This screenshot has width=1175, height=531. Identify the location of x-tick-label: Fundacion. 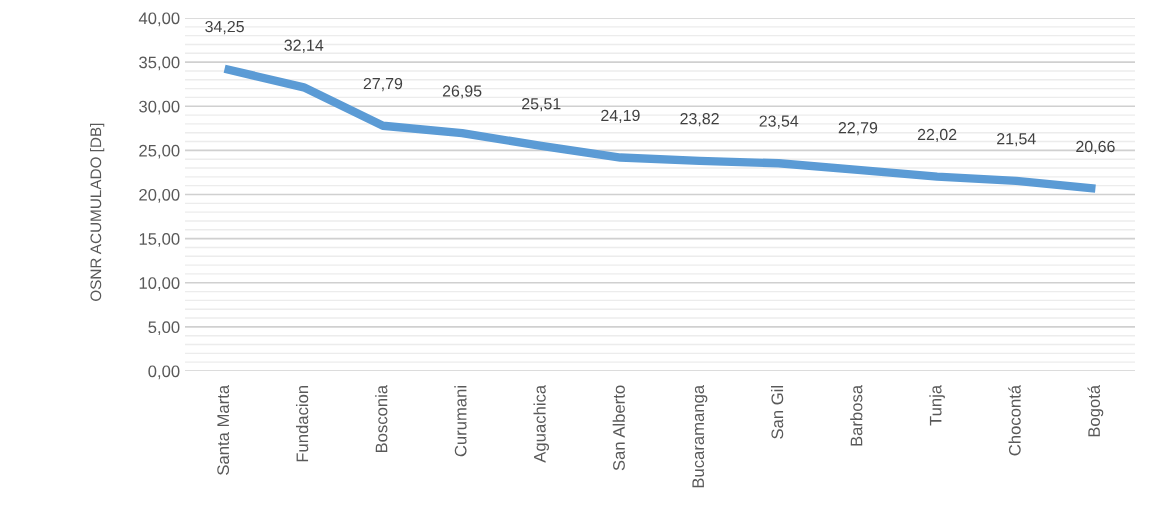
(302, 423).